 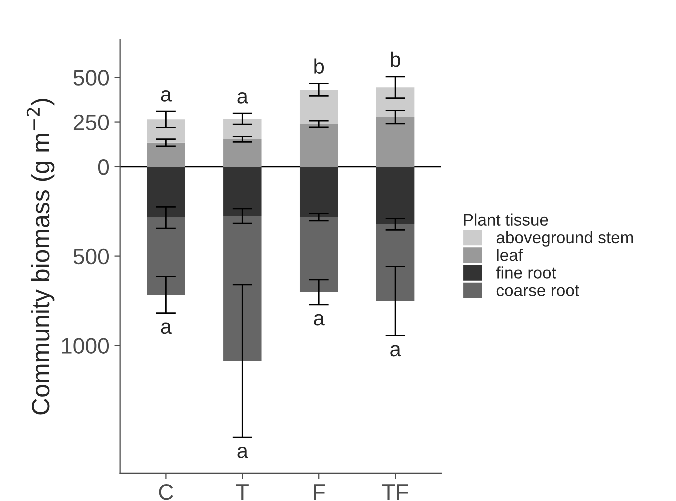 I want to click on legend-label: leaf, so click(x=510, y=255).